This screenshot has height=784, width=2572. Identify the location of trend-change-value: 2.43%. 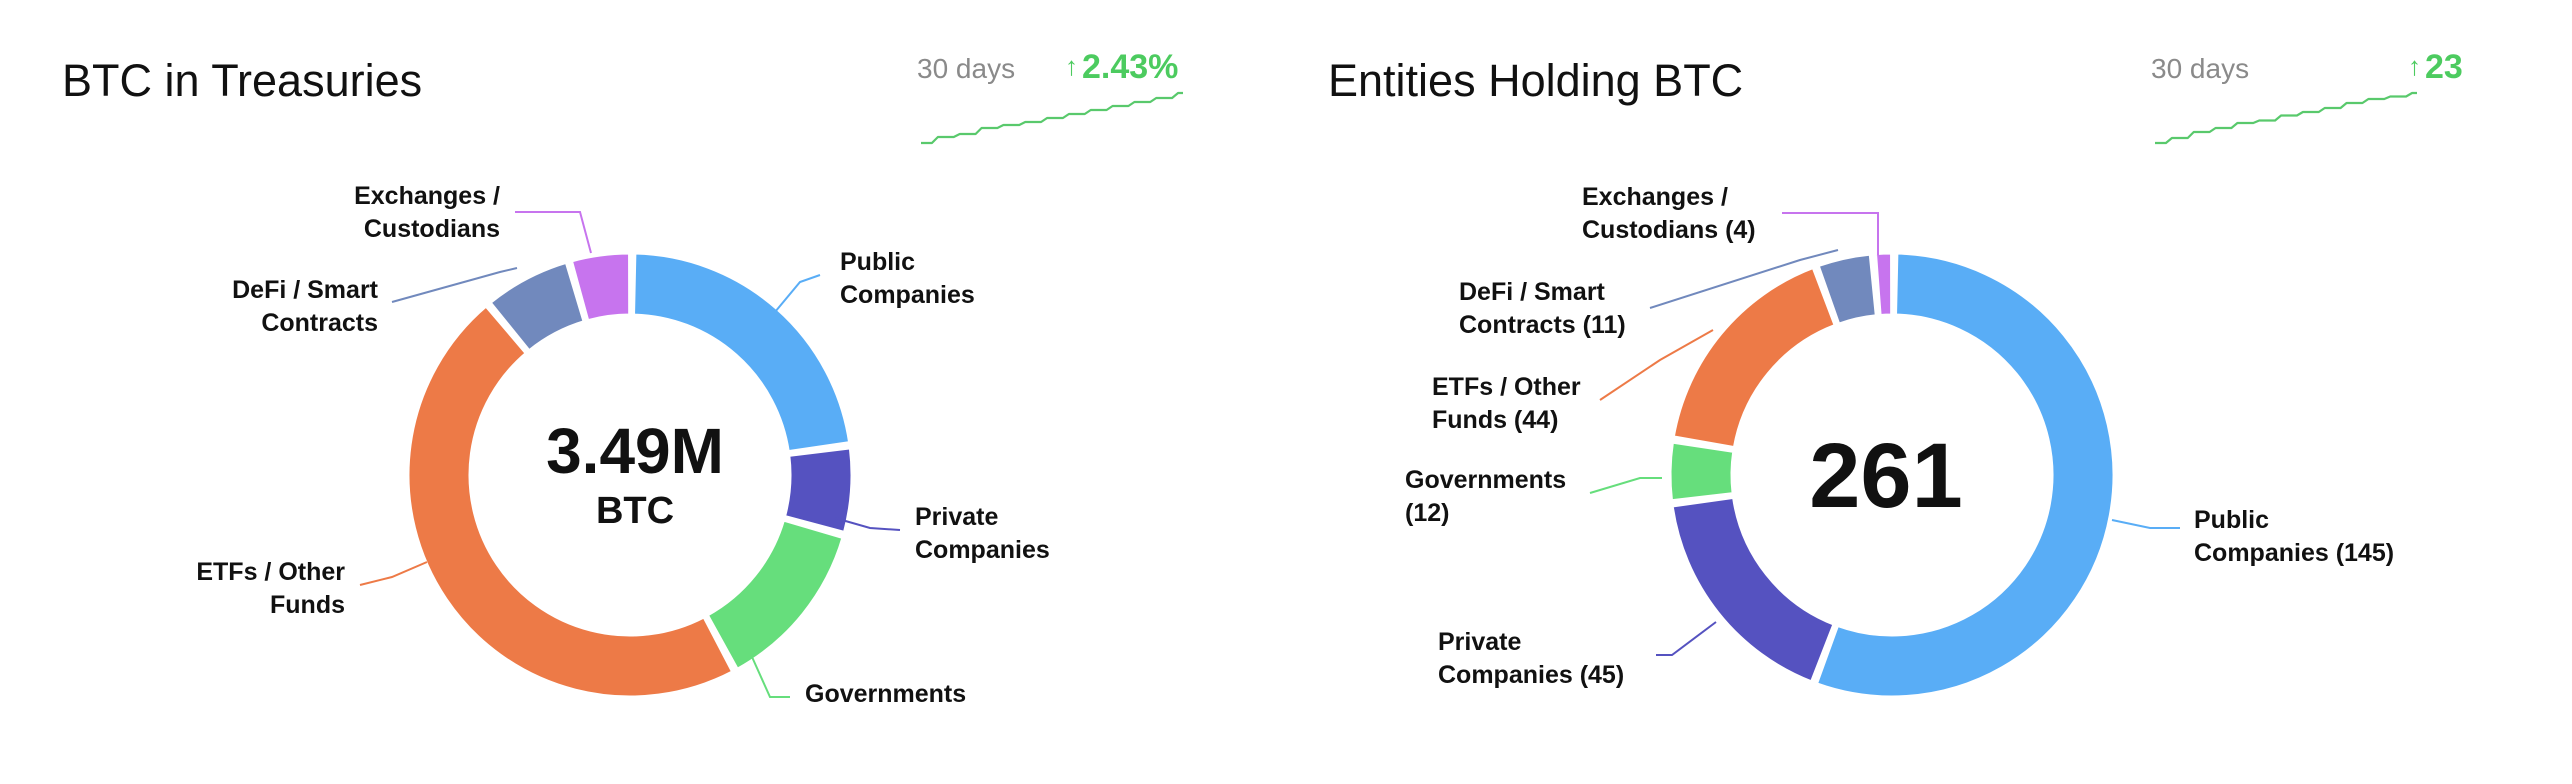
(1130, 67).